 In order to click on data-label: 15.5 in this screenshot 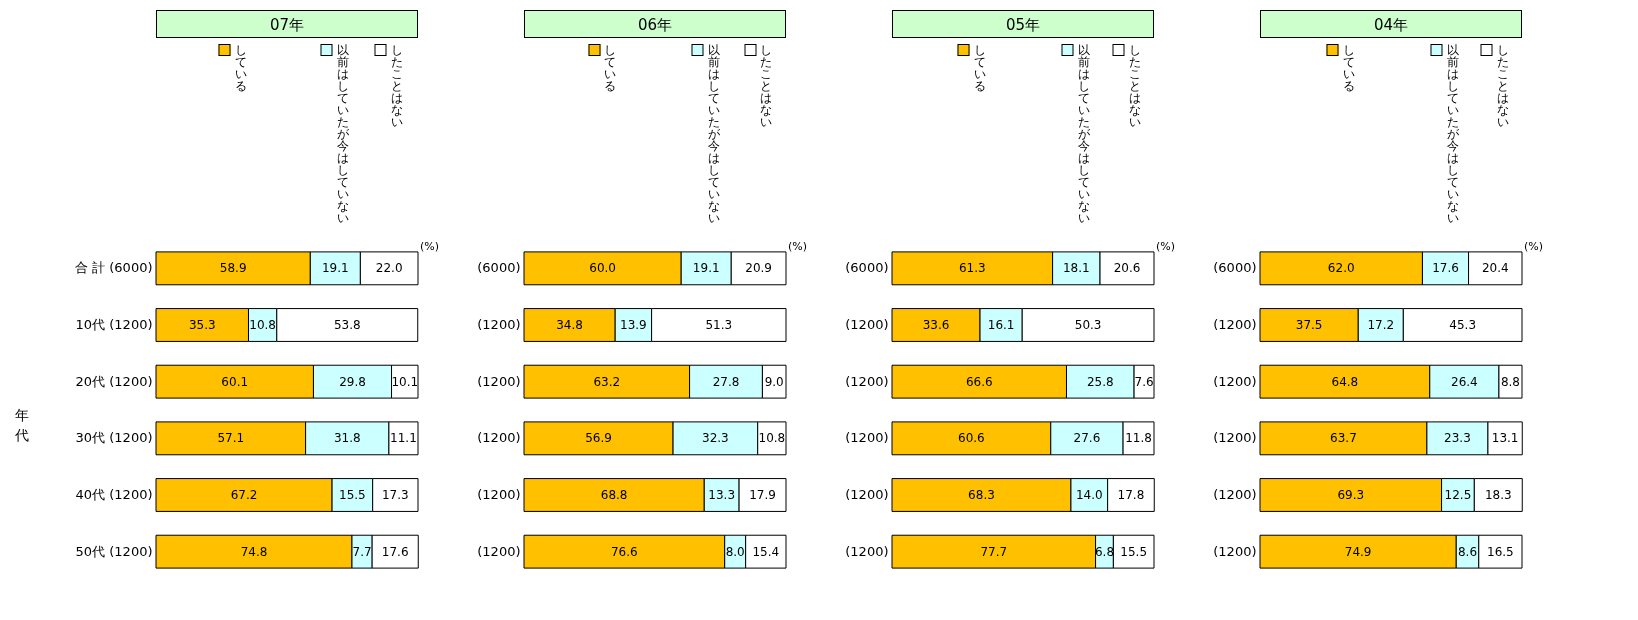, I will do `click(1134, 551)`.